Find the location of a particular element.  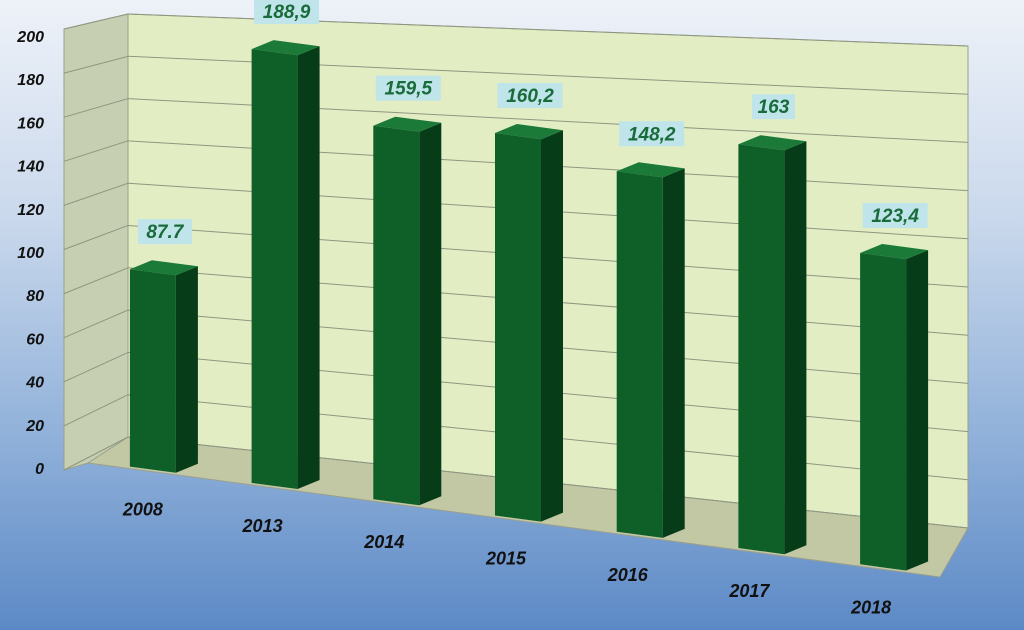

y-tick-label: 140 is located at coordinates (30, 167).